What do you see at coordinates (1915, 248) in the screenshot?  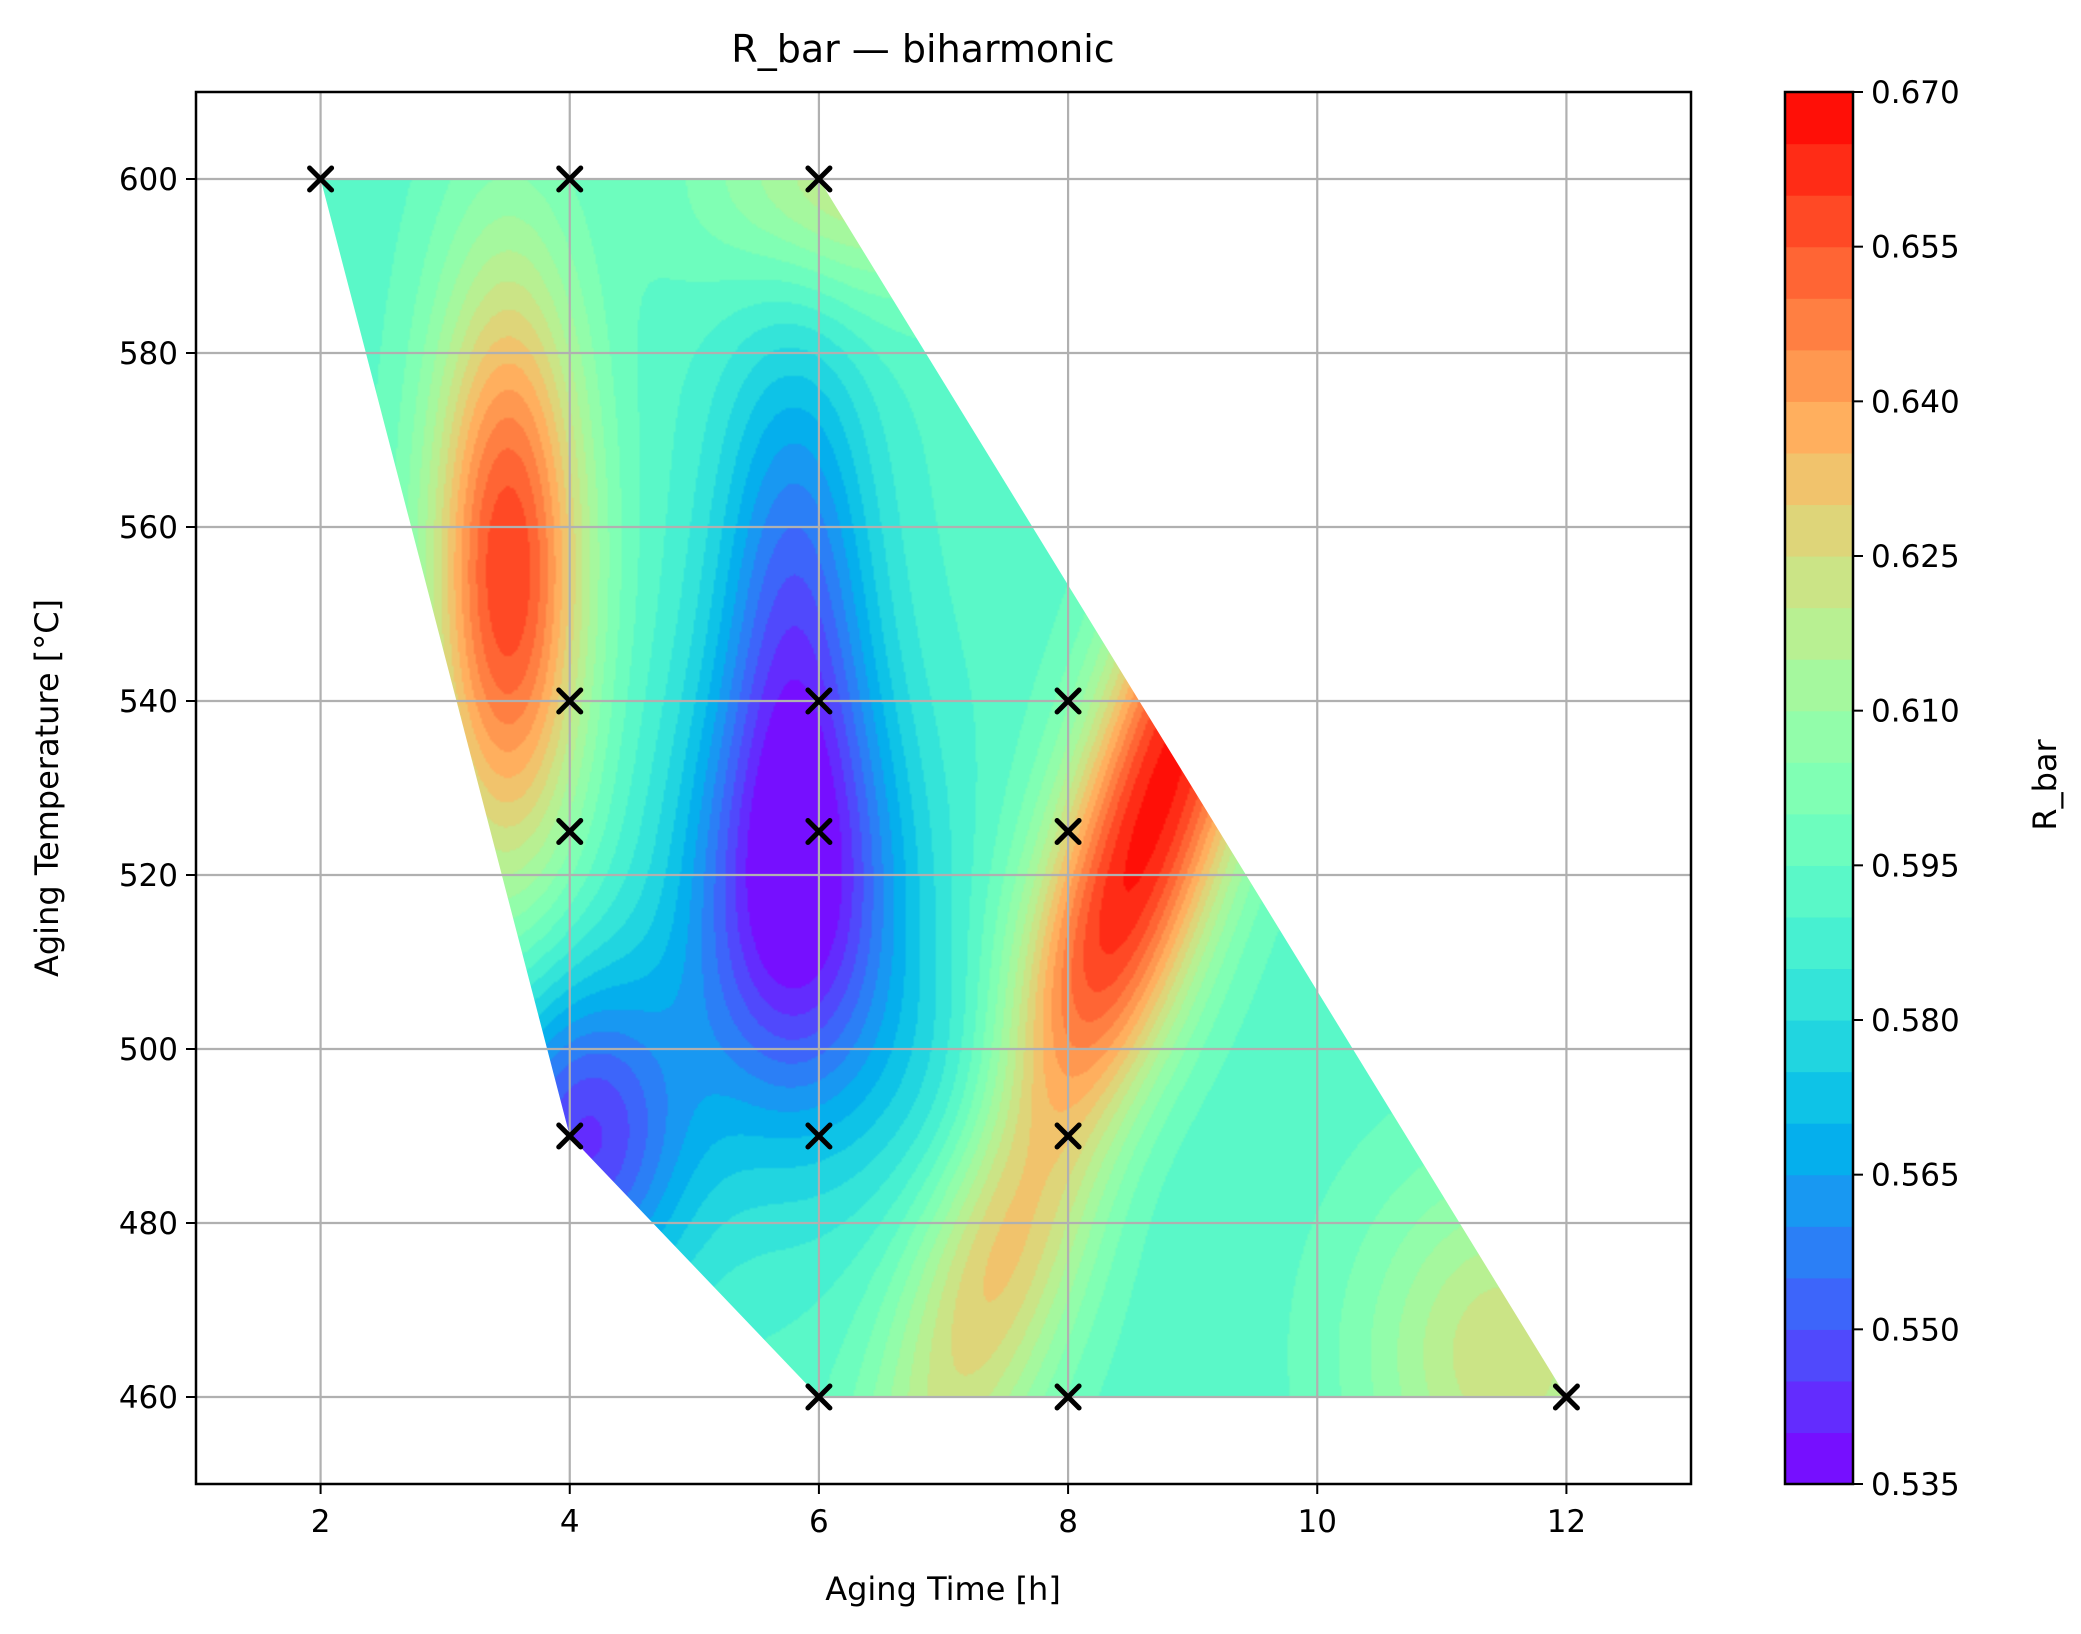 I see `colorbar-tick-label: 0.655` at bounding box center [1915, 248].